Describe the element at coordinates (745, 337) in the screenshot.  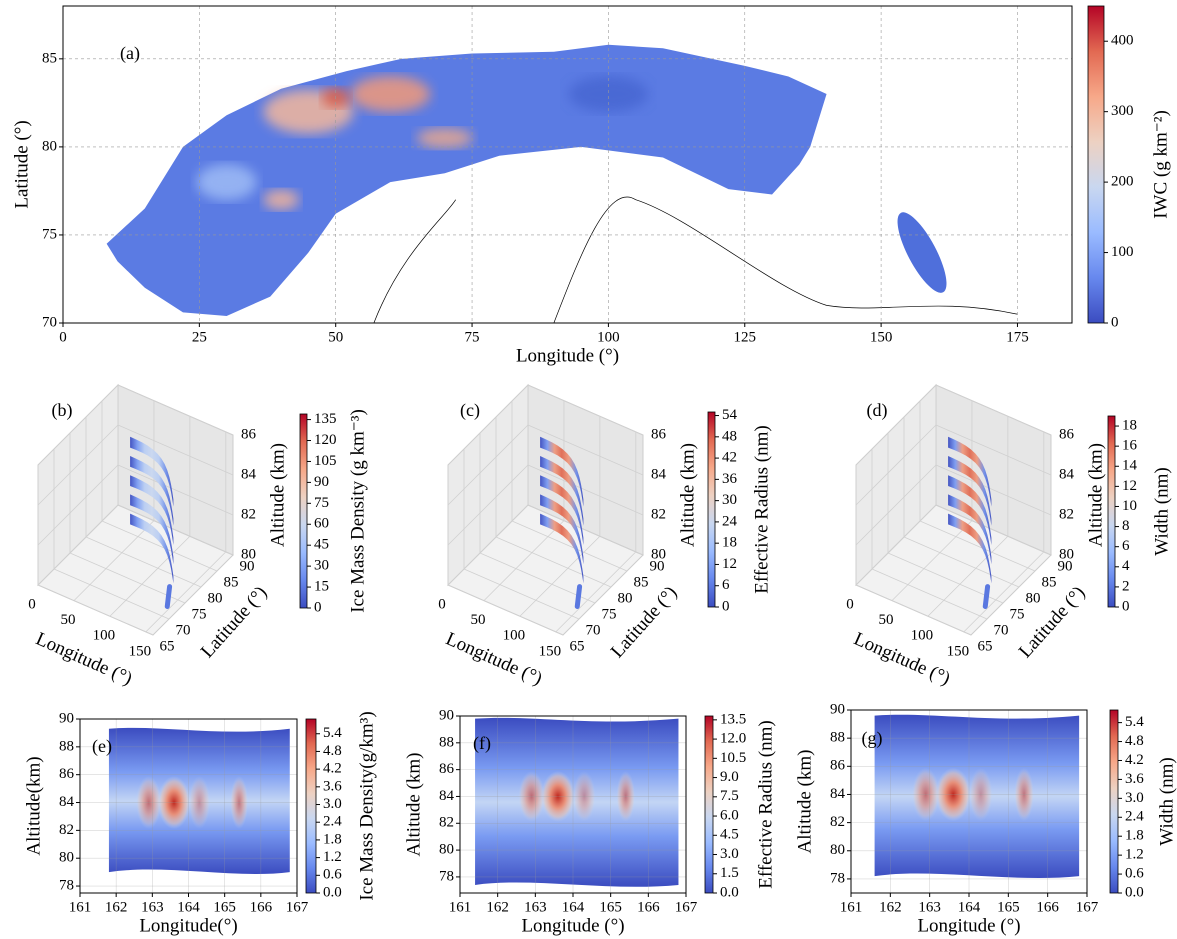
I see `x-tick-label: 125` at that location.